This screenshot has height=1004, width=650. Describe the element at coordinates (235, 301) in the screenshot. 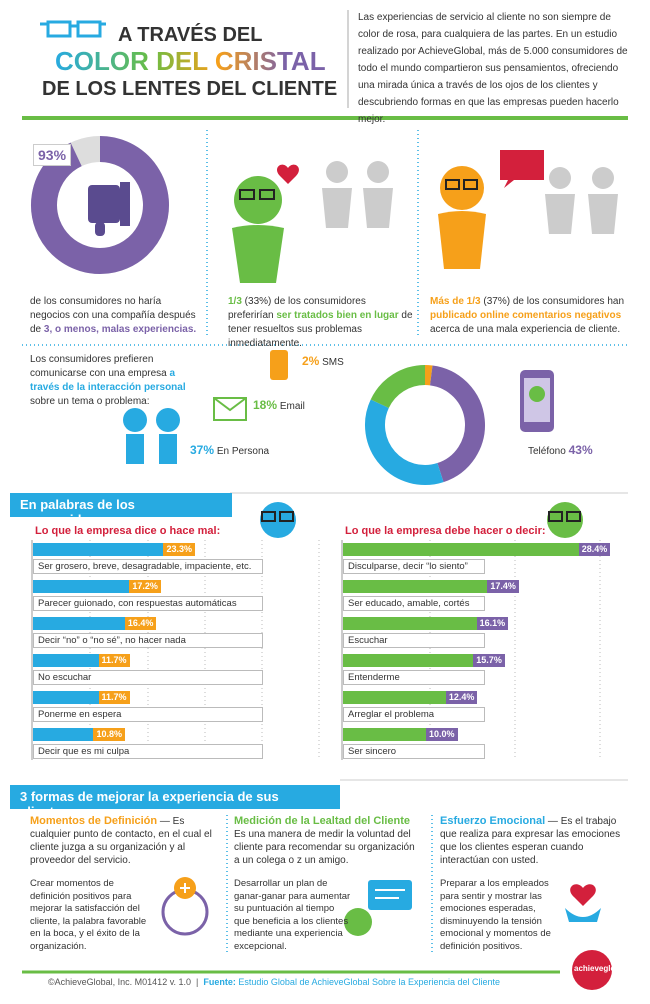

I see `text: 1/3` at that location.